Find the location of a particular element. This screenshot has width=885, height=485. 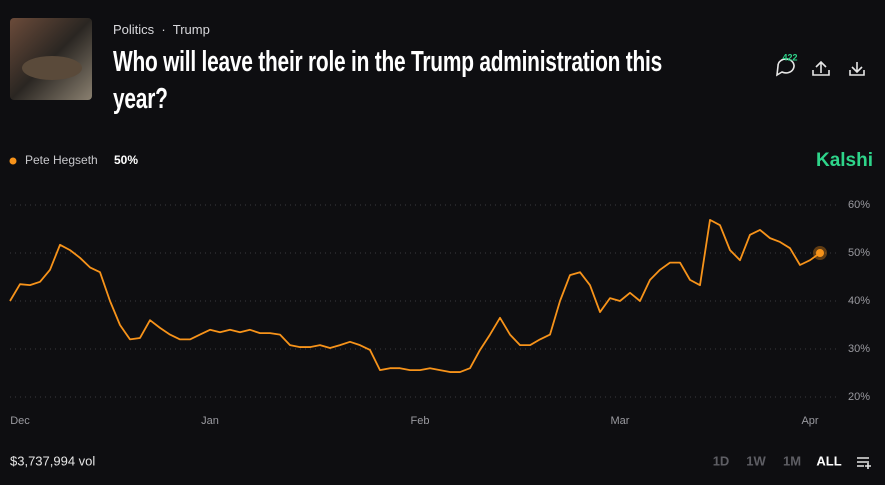

comment-icon is located at coordinates (785, 67).